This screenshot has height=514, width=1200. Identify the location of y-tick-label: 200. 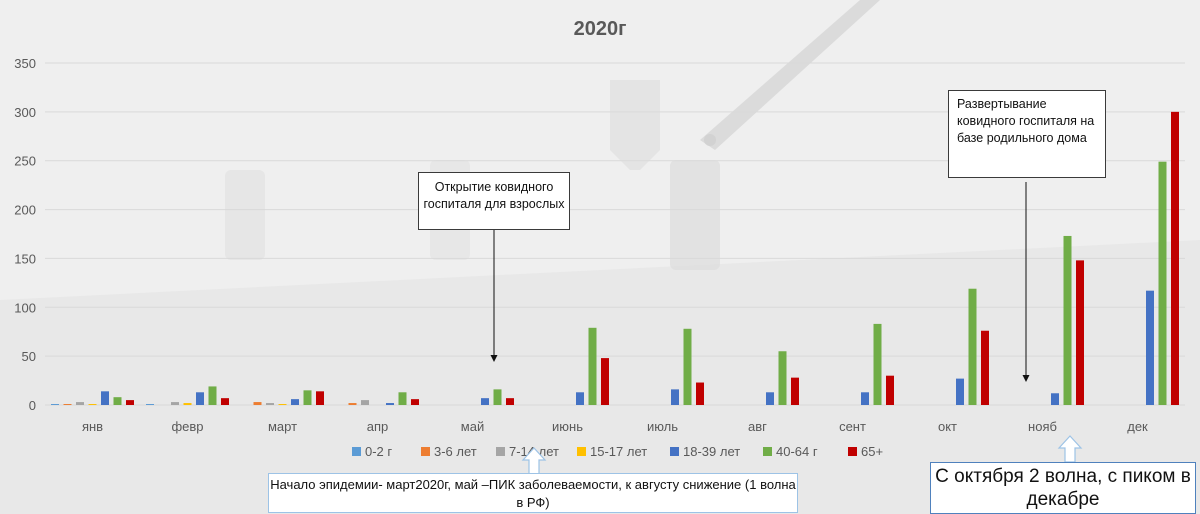
(25, 210).